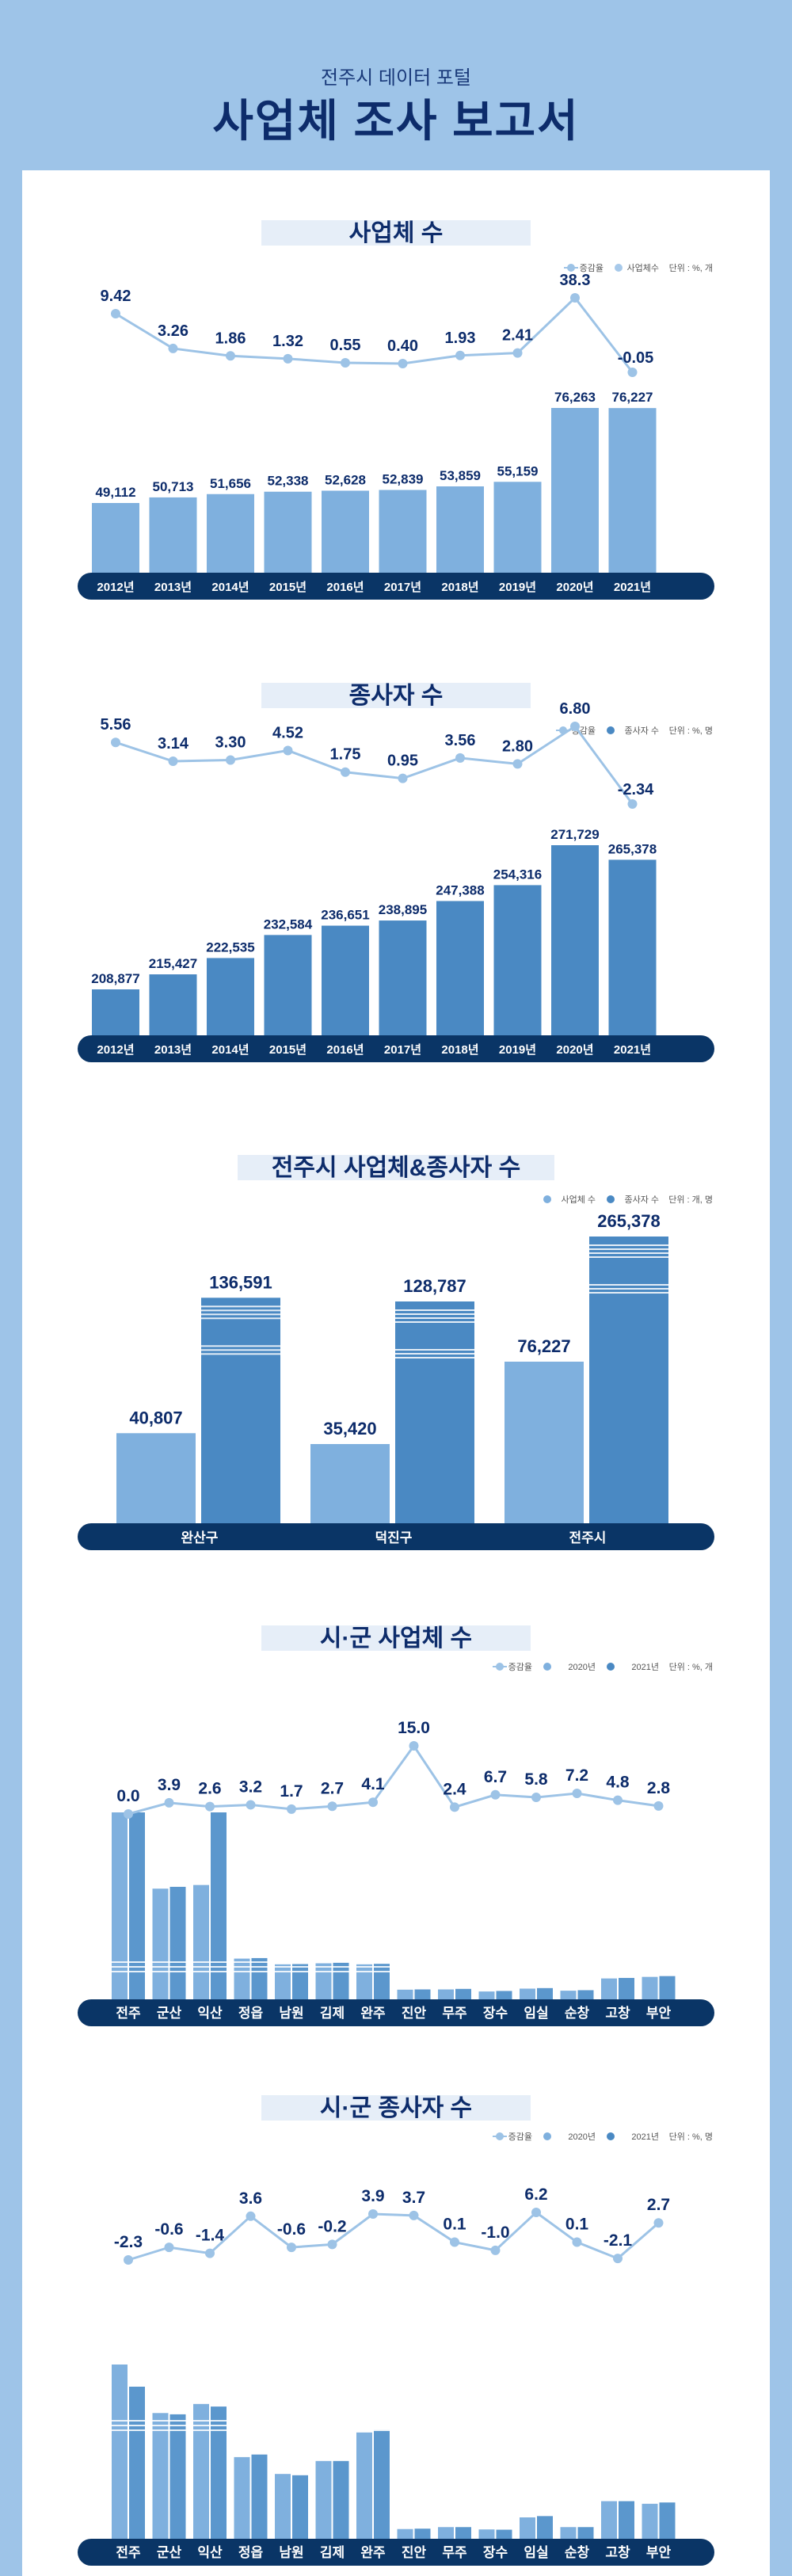  What do you see at coordinates (577, 2552) in the screenshot?
I see `x-tick-label: 순창` at bounding box center [577, 2552].